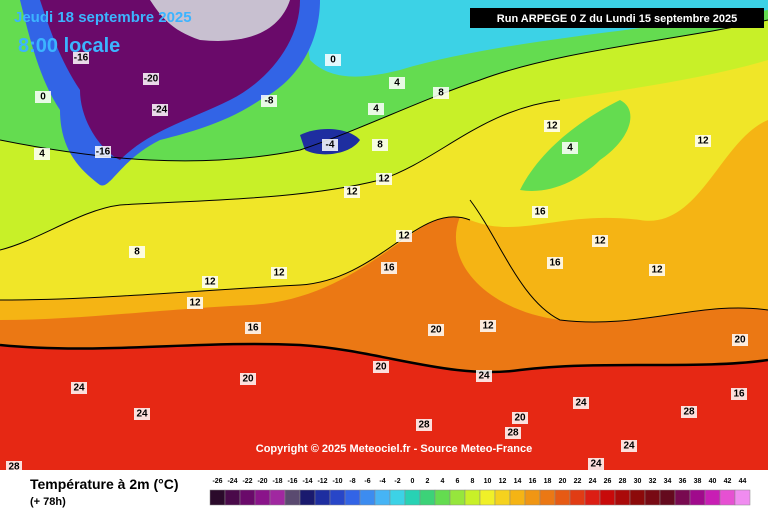 This screenshot has width=768, height=517. I want to click on legend-value: 2, so click(428, 481).